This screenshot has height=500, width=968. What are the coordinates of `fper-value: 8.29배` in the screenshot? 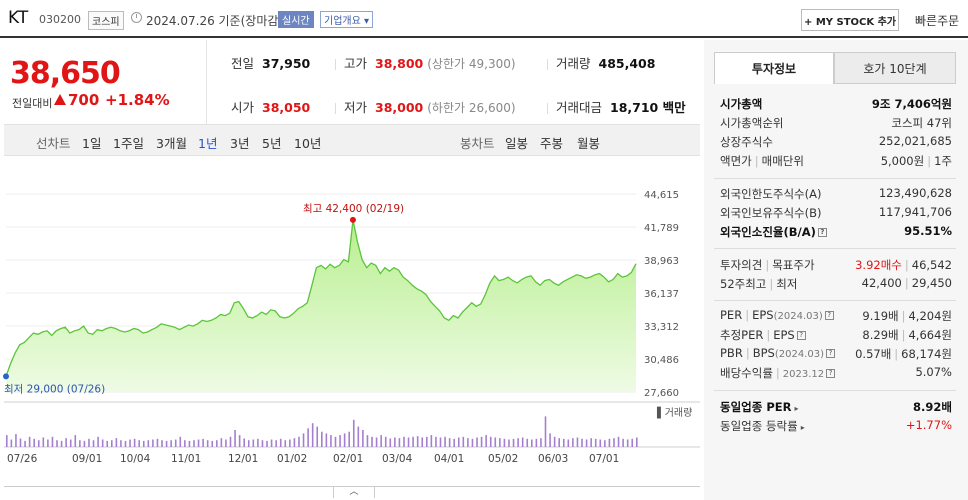 It's located at (880, 335).